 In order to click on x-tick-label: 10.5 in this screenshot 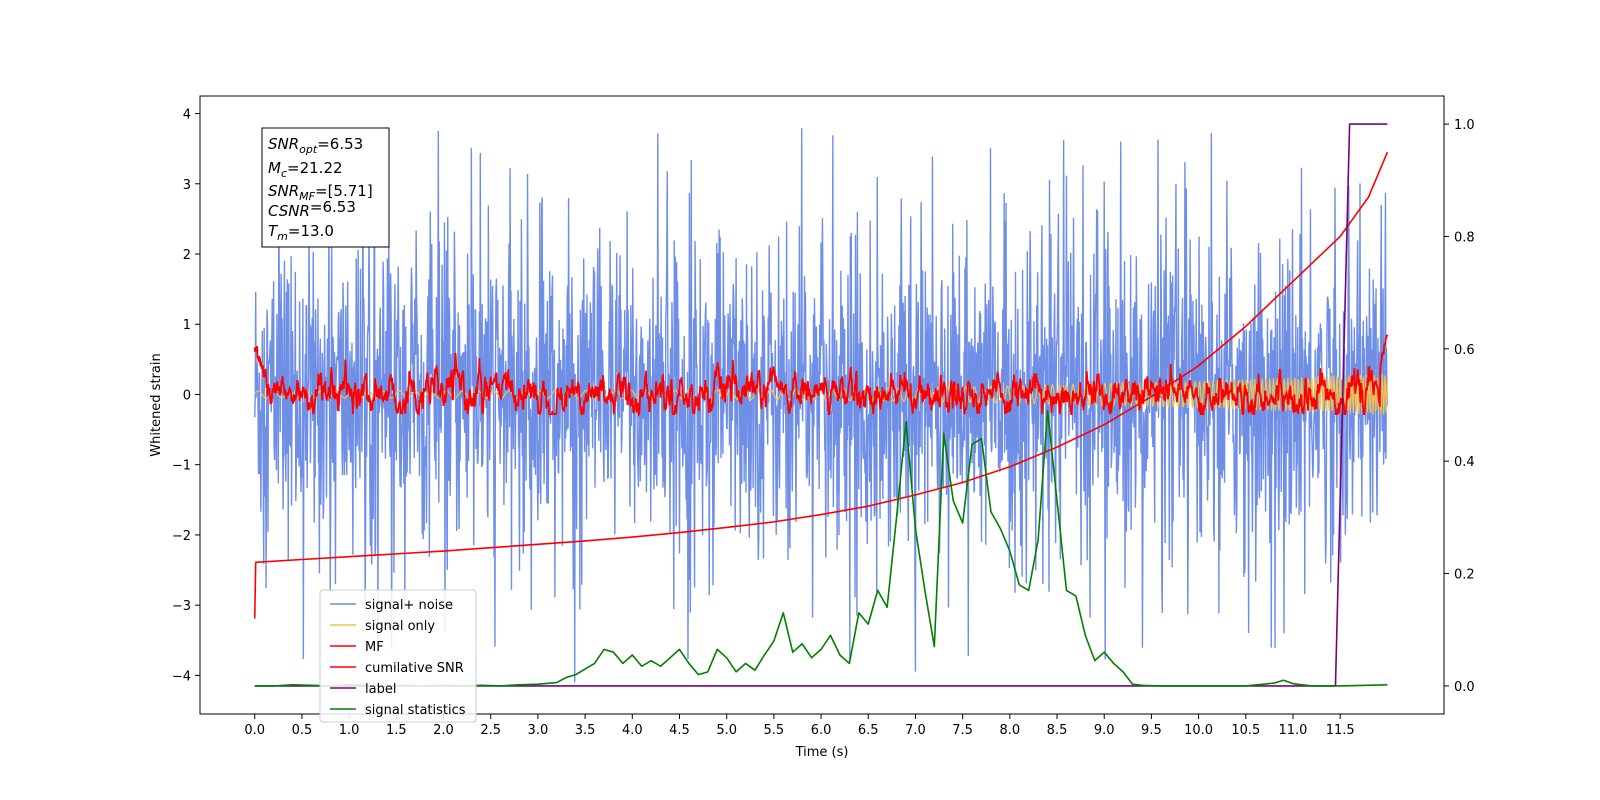, I will do `click(1245, 730)`.